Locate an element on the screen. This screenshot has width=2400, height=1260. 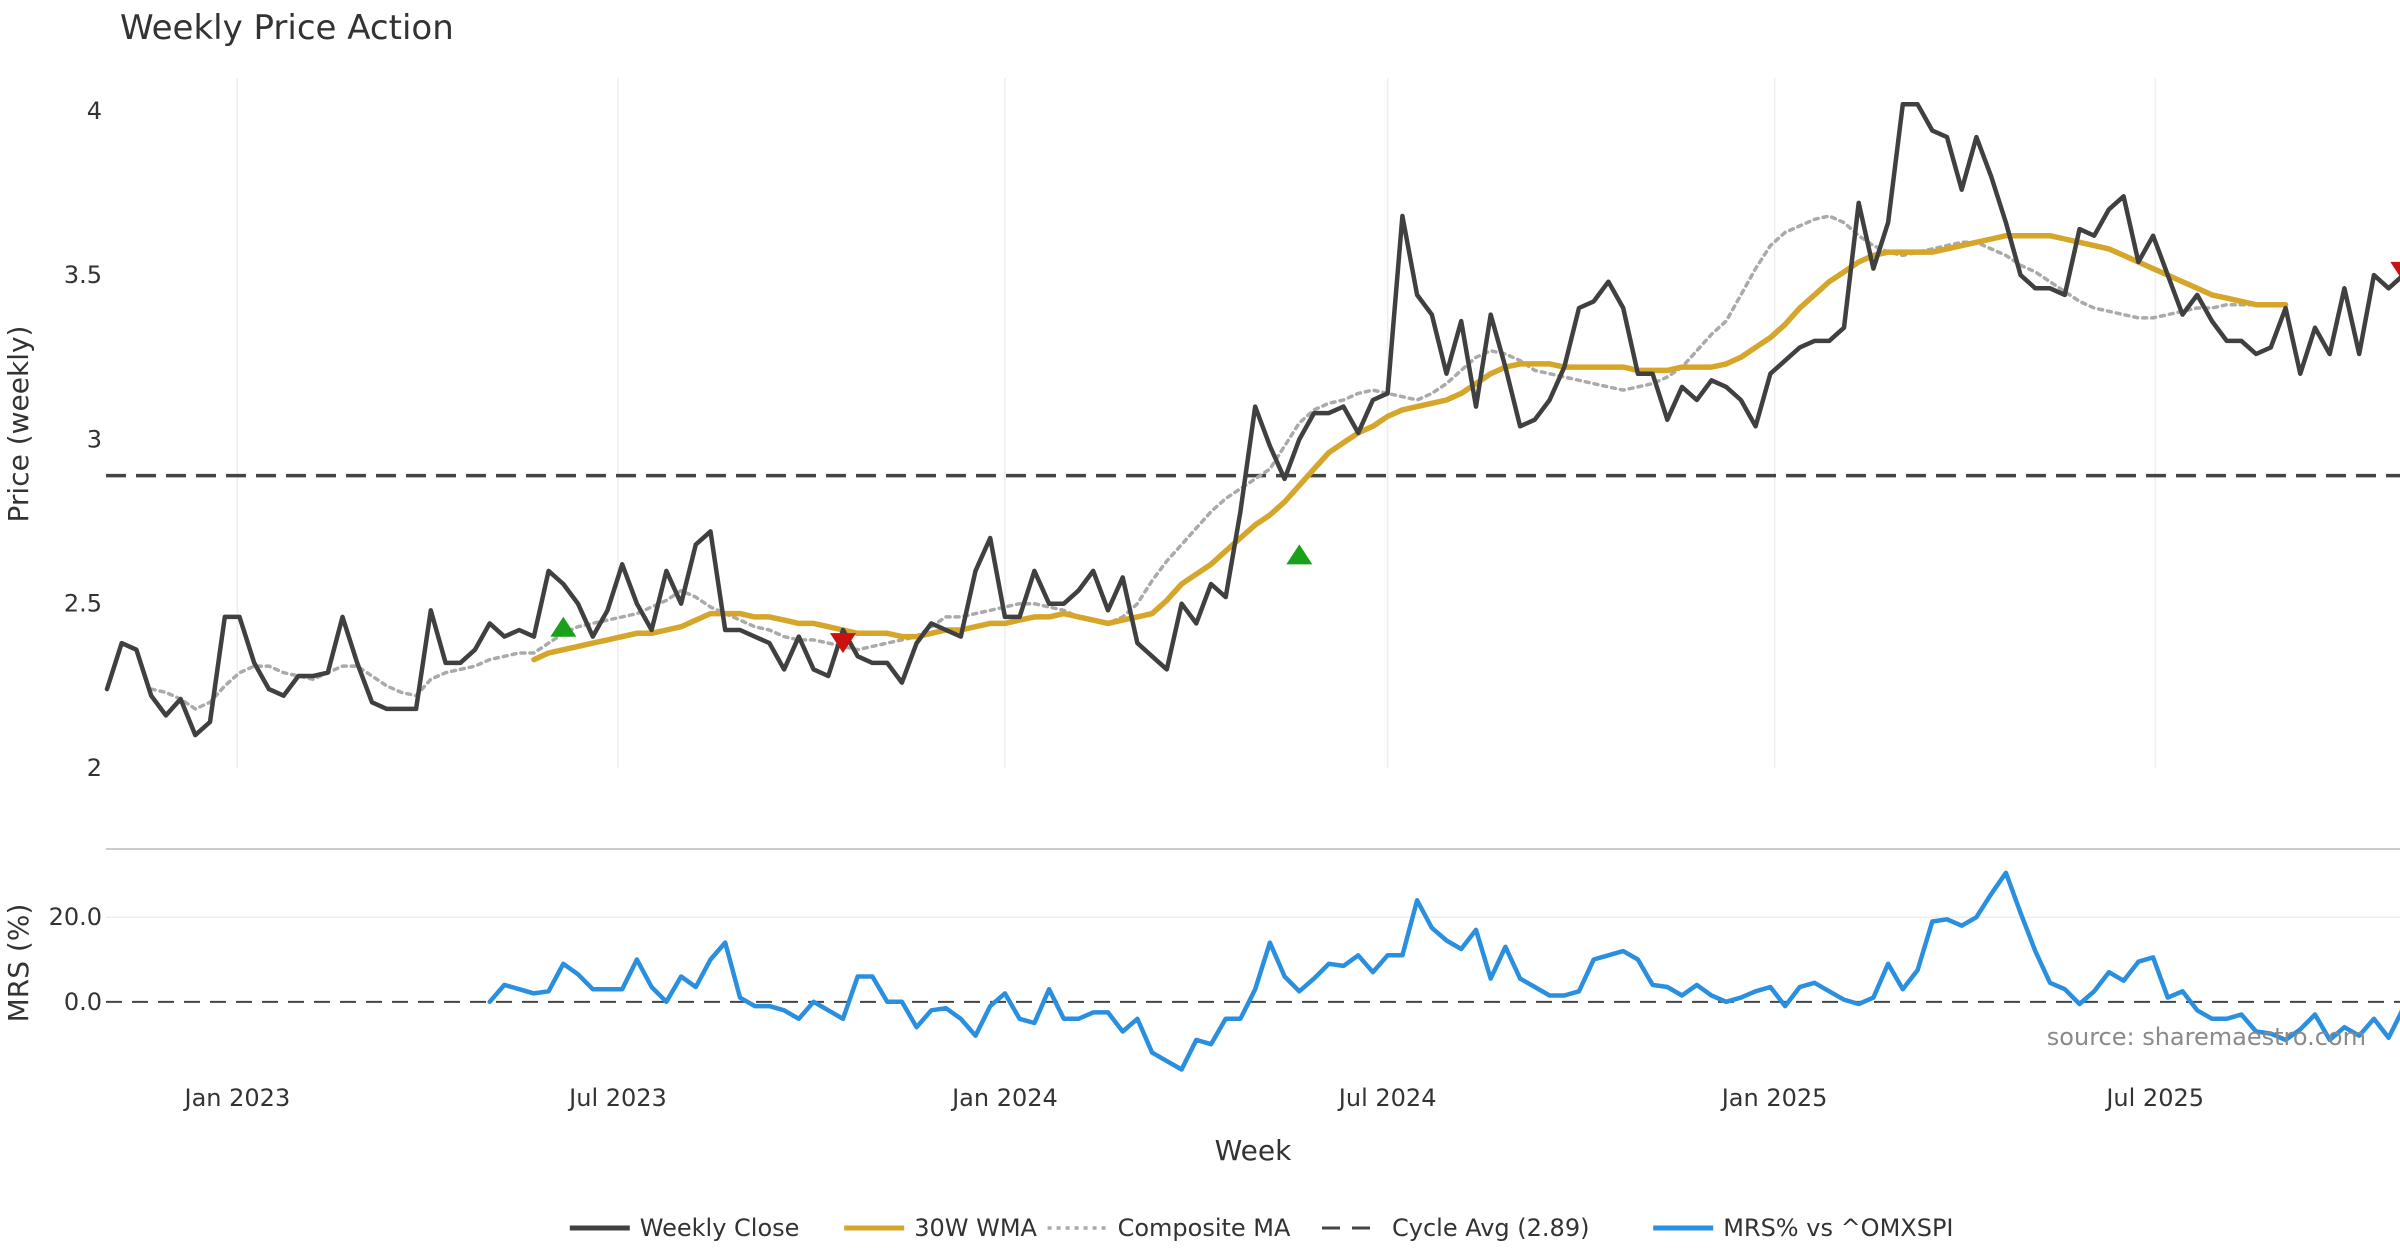
mrs-axis-label: MRS (%) is located at coordinates (18, 963).